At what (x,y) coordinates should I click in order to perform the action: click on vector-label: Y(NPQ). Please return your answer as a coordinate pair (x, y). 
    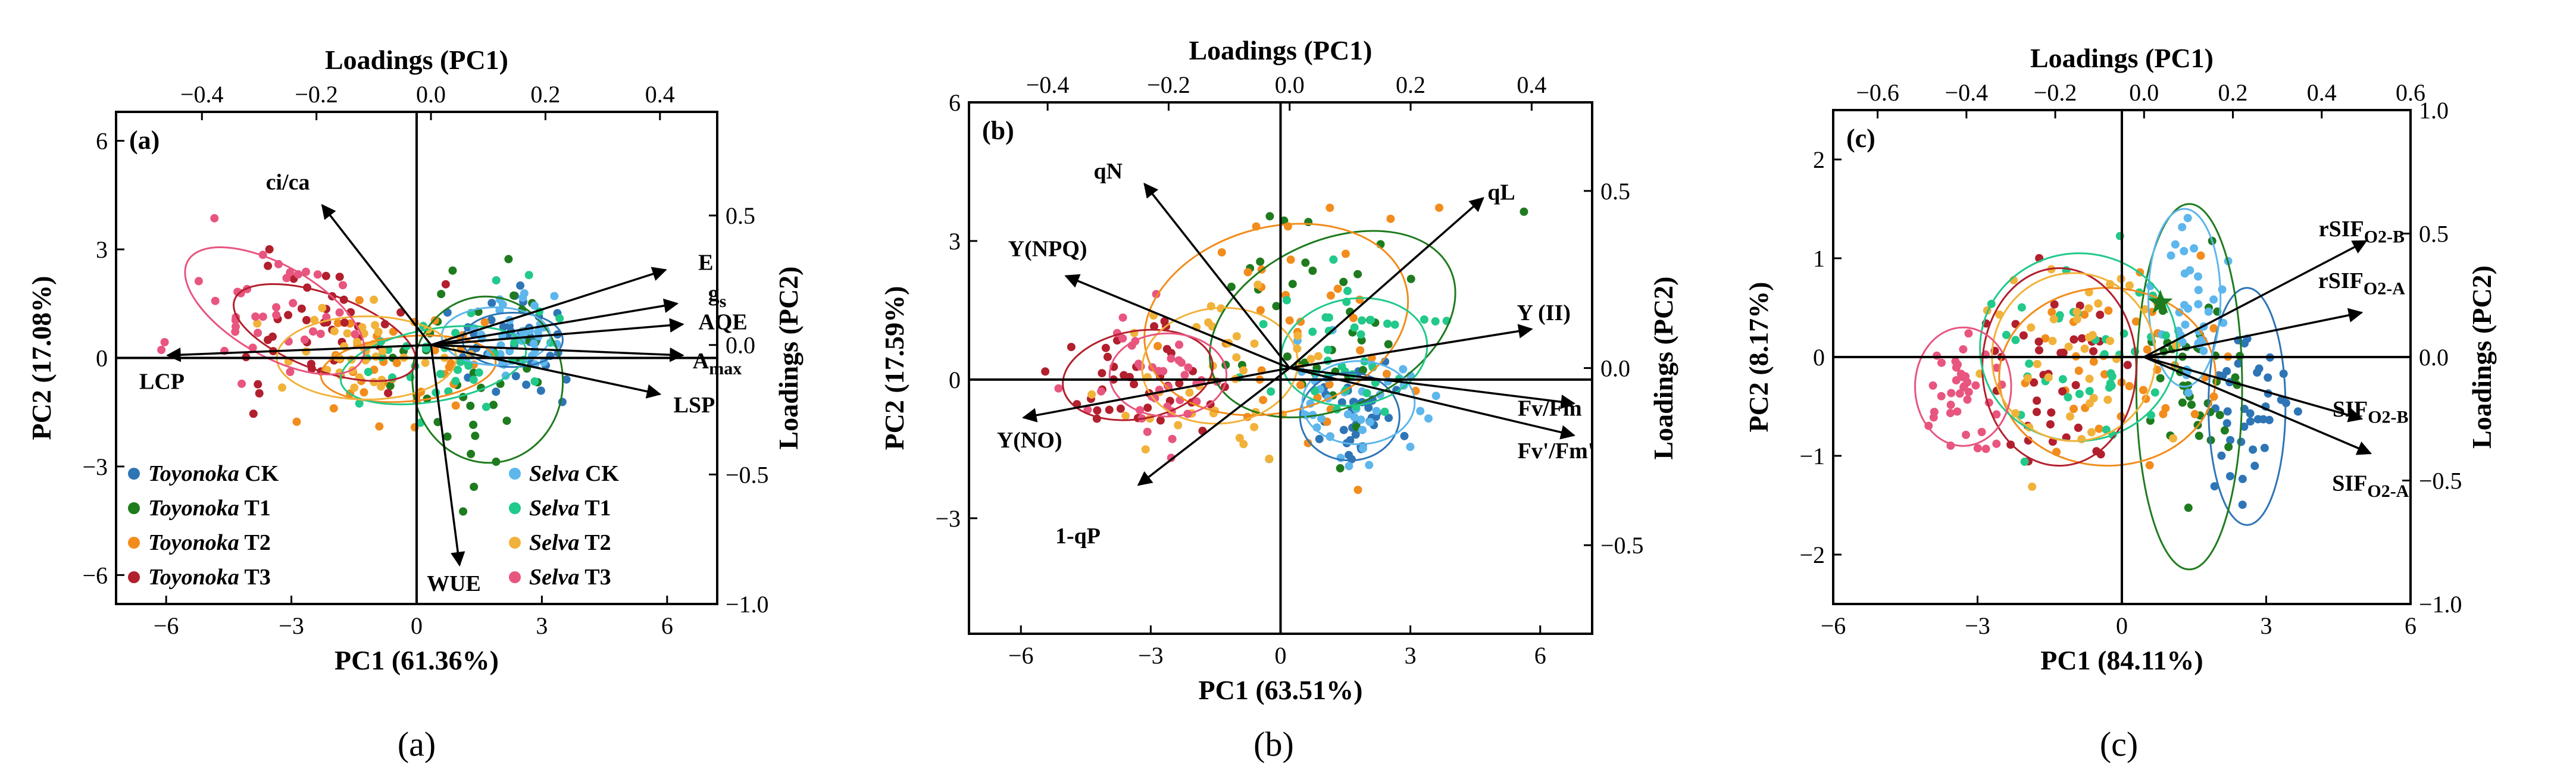
    Looking at the image, I should click on (1047, 249).